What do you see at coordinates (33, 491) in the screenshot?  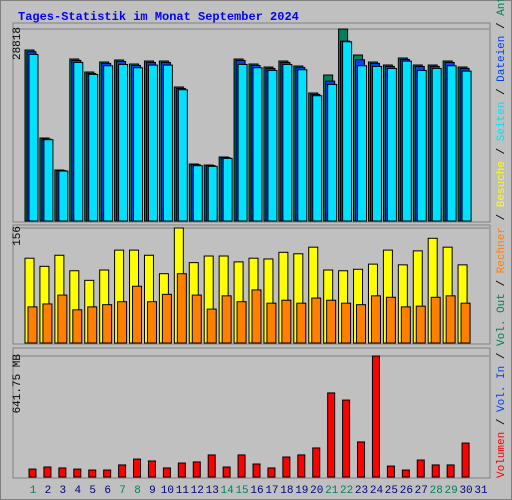 I see `x-tick-label: 1` at bounding box center [33, 491].